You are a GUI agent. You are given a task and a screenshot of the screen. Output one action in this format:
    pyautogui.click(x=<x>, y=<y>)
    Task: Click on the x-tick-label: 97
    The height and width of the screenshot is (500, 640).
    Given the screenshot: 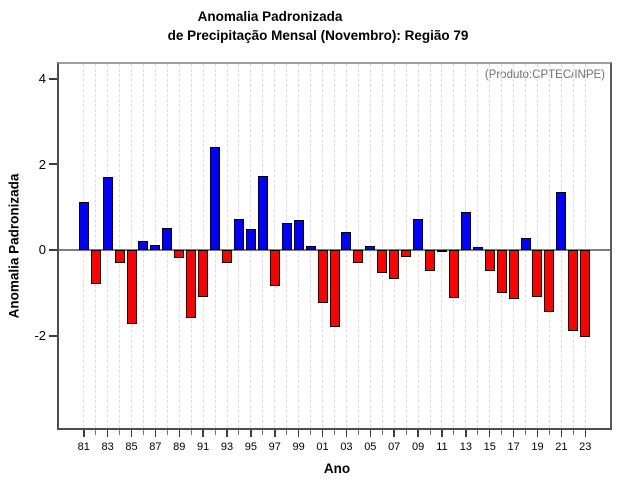 What is the action you would take?
    pyautogui.click(x=274, y=447)
    